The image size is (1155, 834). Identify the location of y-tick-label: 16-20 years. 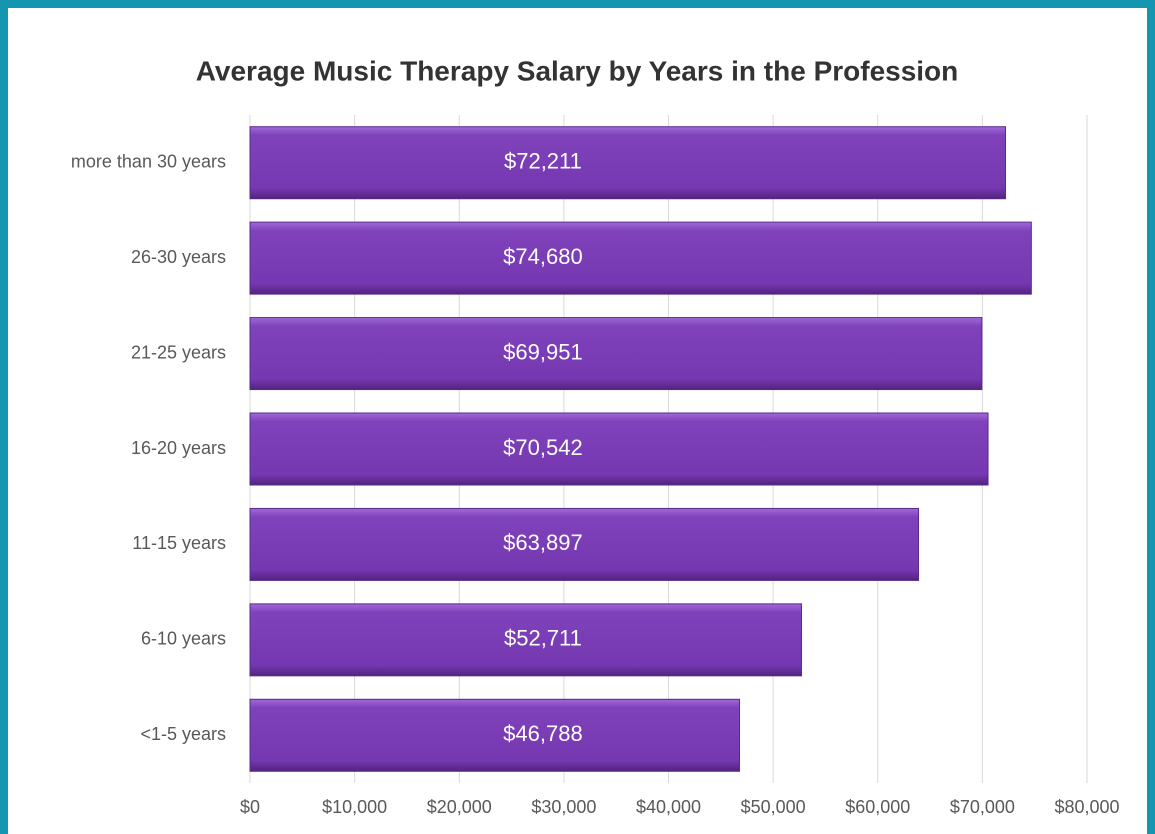
(178, 448).